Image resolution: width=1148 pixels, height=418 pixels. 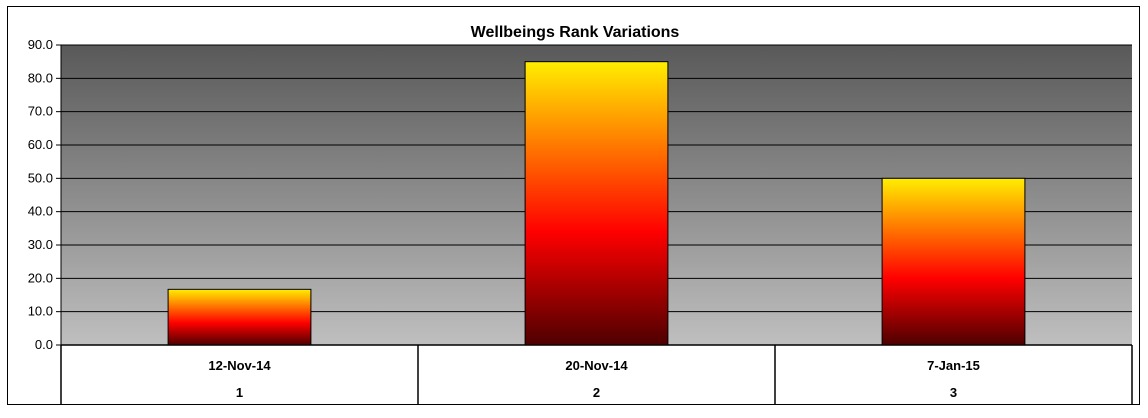 I want to click on category-index-label: 1, so click(x=239, y=392).